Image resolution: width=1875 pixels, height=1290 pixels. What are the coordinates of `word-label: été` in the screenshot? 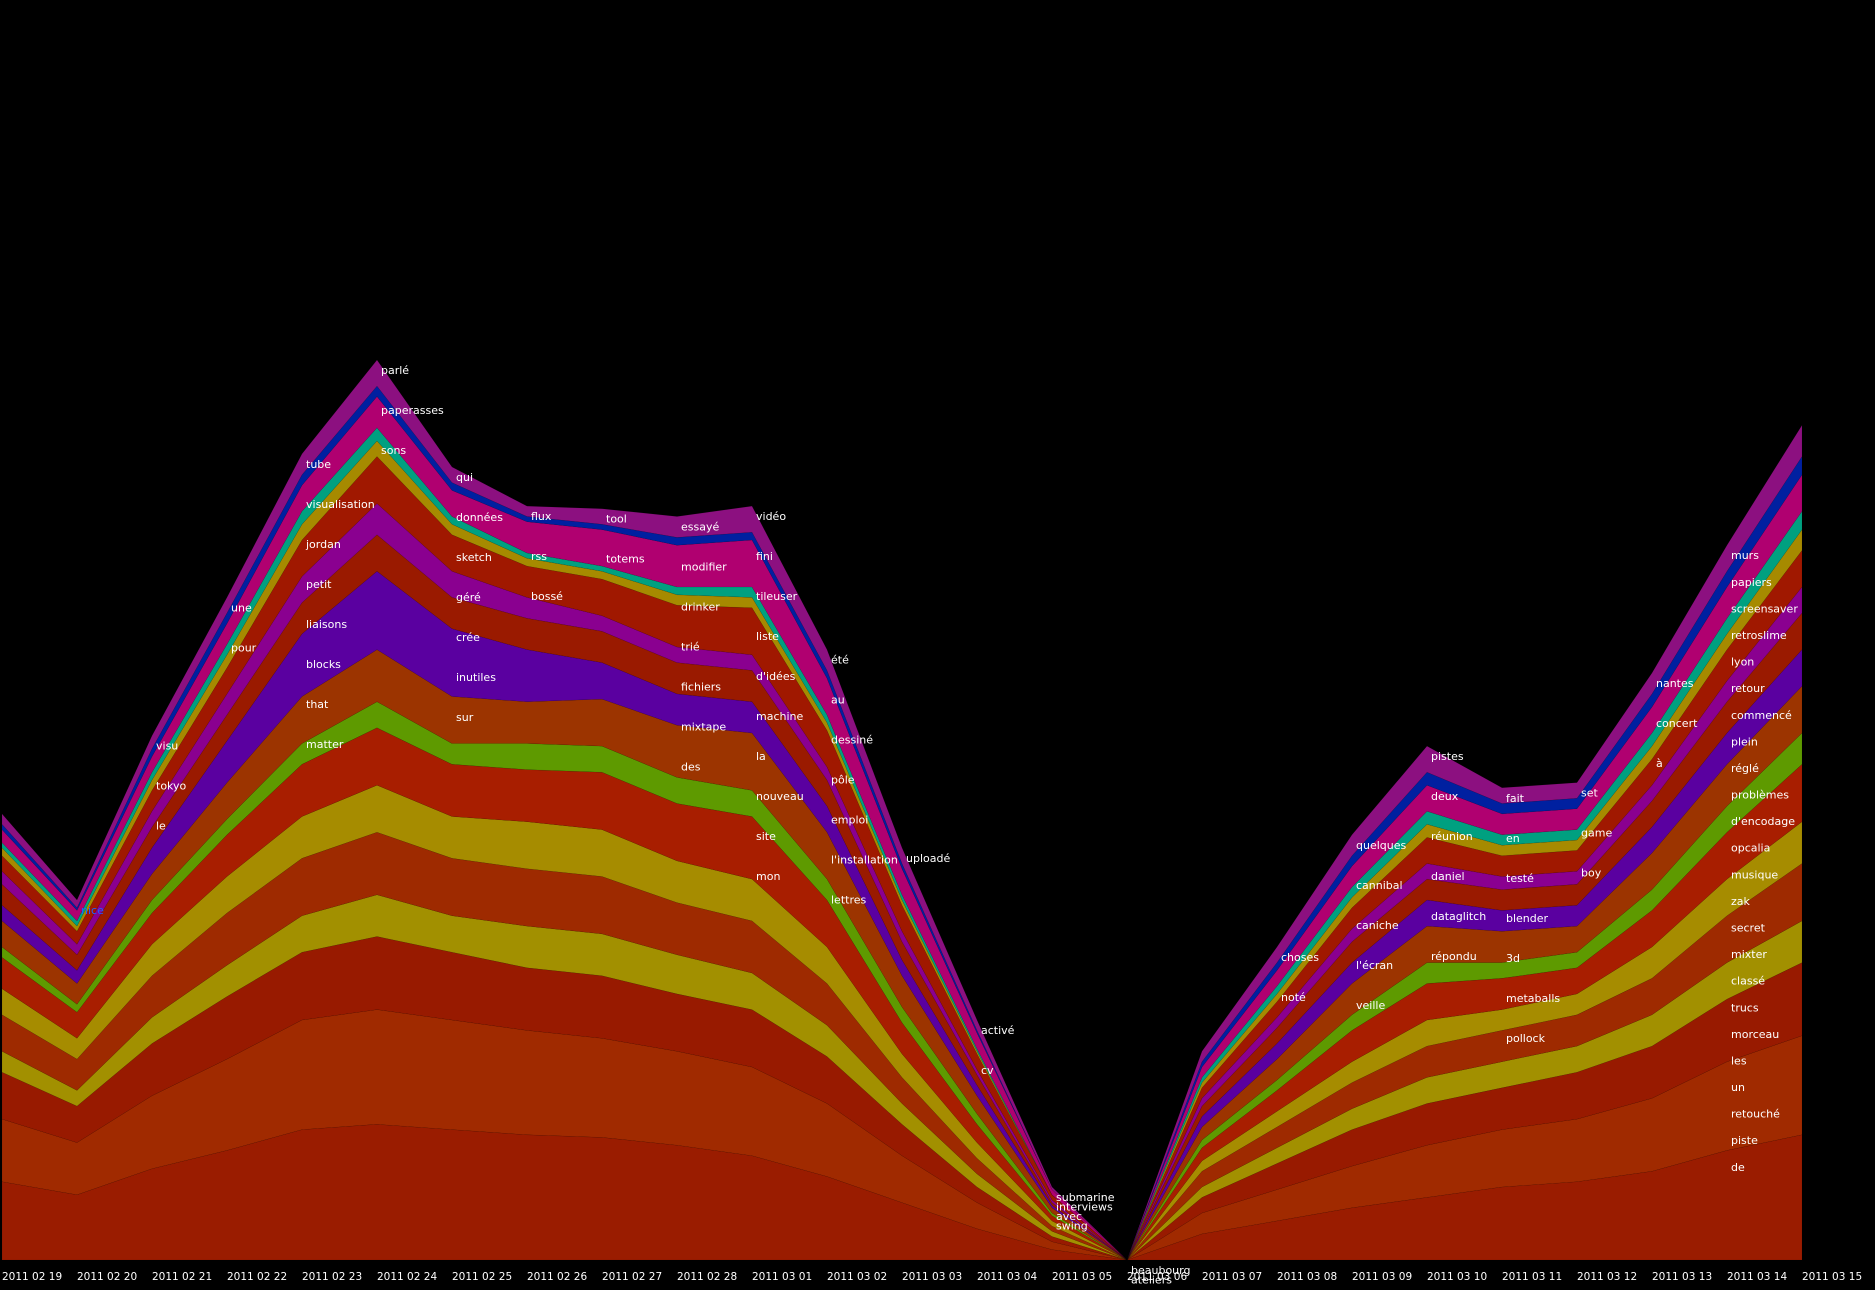 It's located at (840, 660).